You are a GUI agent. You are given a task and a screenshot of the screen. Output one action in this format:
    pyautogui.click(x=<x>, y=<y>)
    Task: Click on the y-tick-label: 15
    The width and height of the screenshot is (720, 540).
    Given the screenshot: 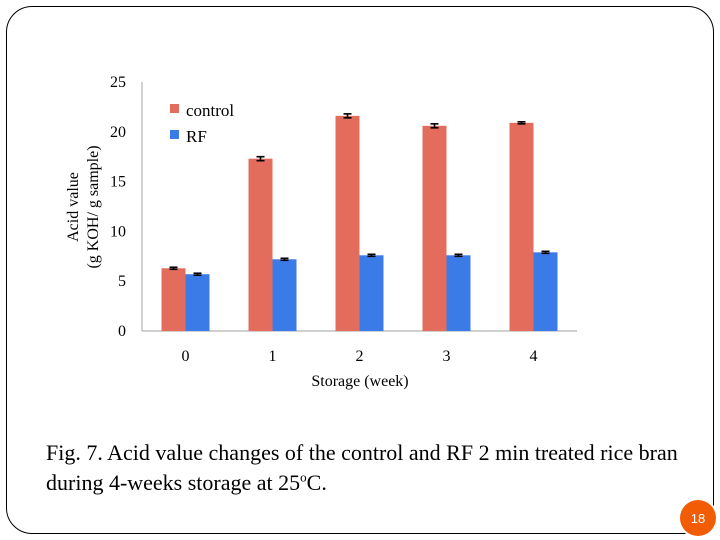 What is the action you would take?
    pyautogui.click(x=118, y=182)
    